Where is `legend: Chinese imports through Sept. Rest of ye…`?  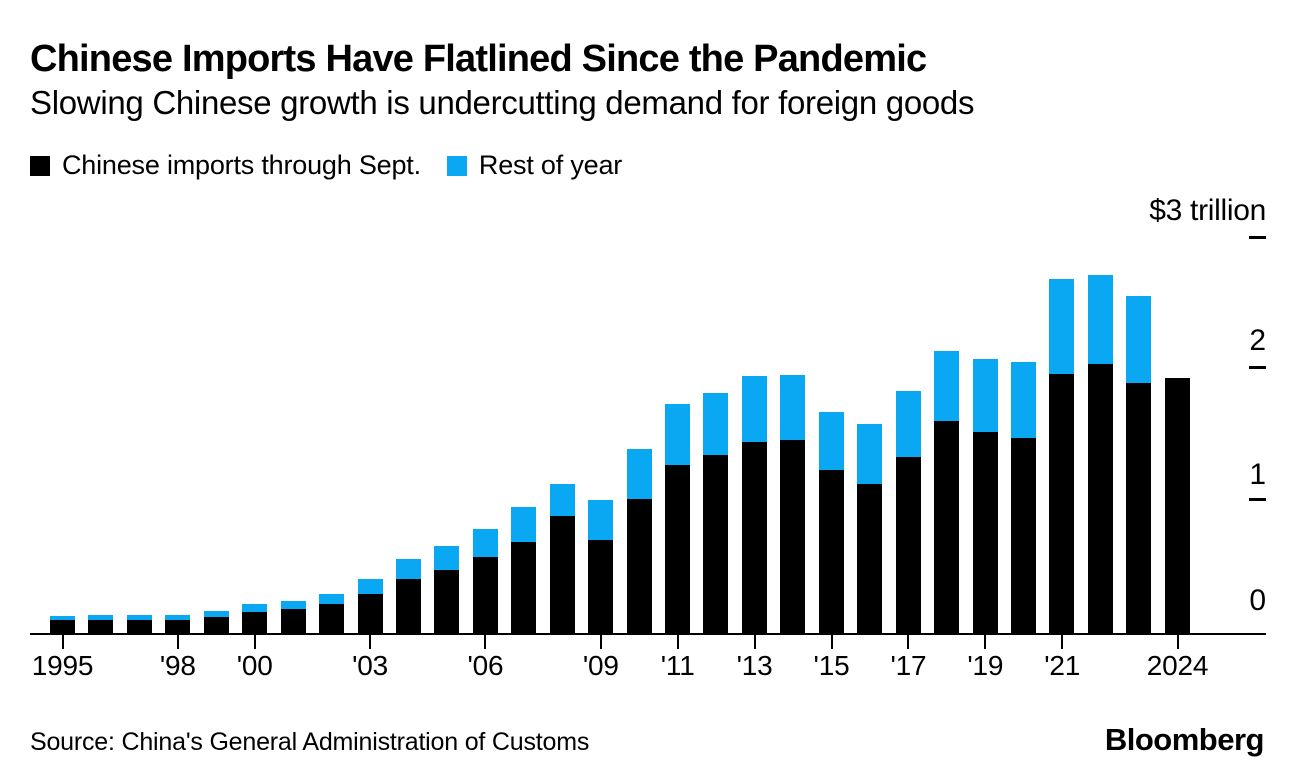
legend: Chinese imports through Sept. Rest of ye… is located at coordinates (326, 165).